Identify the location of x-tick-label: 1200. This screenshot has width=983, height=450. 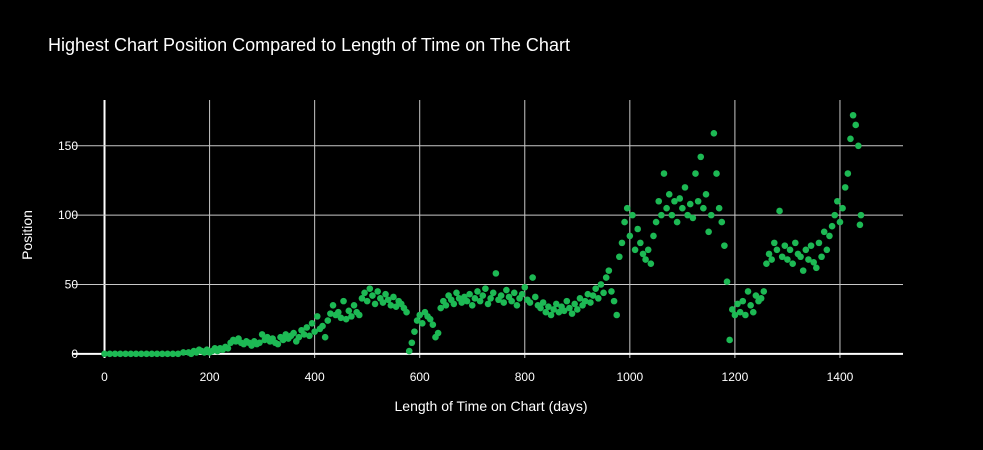
(735, 377).